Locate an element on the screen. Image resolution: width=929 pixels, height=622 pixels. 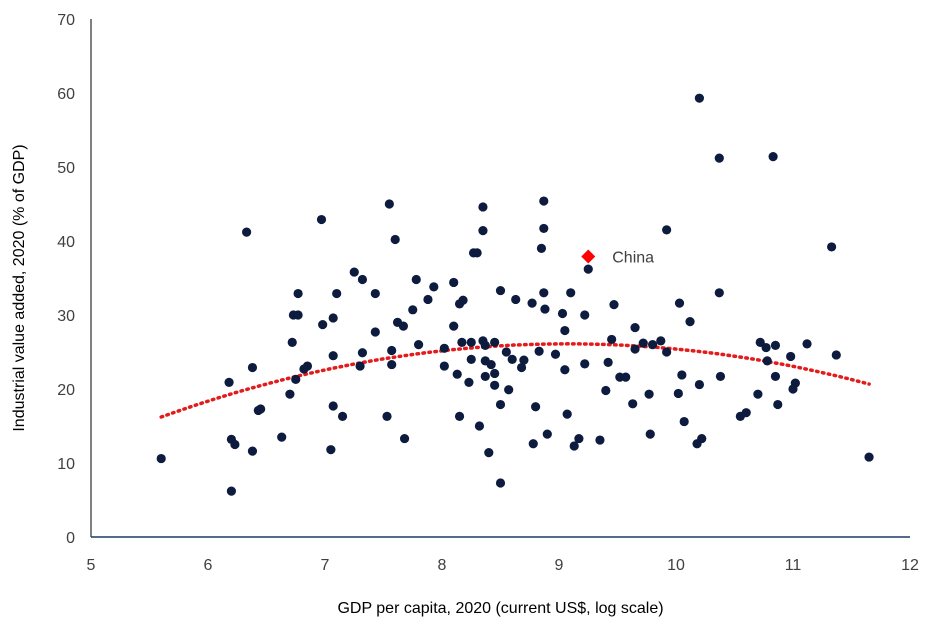
trendline is located at coordinates (515, 380).